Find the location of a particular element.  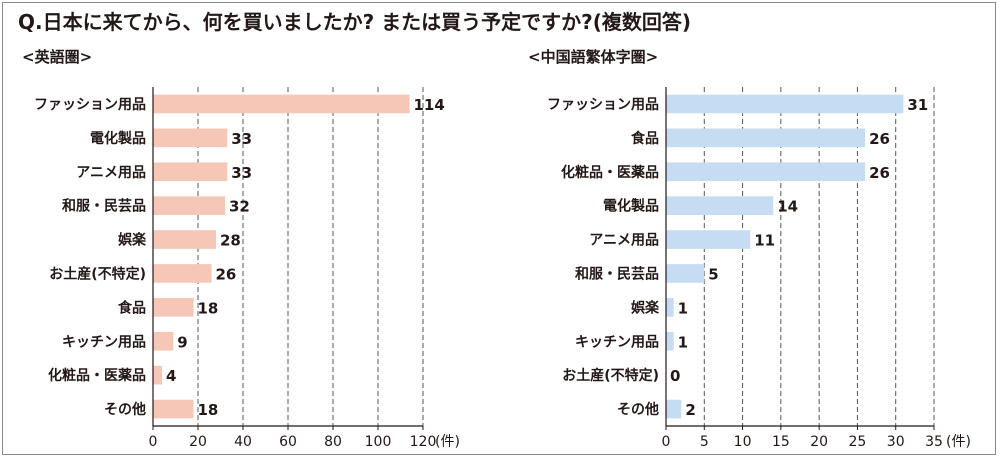

english-category-label: 娯楽 is located at coordinates (132, 240).